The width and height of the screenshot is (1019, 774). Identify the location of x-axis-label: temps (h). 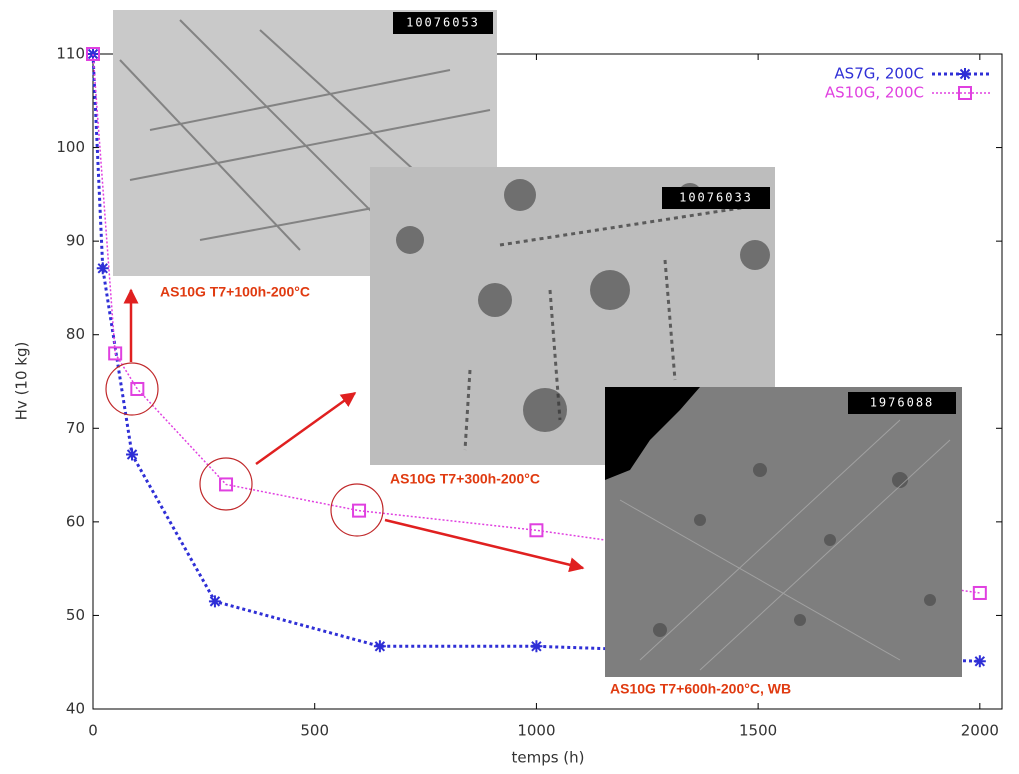
(547, 758).